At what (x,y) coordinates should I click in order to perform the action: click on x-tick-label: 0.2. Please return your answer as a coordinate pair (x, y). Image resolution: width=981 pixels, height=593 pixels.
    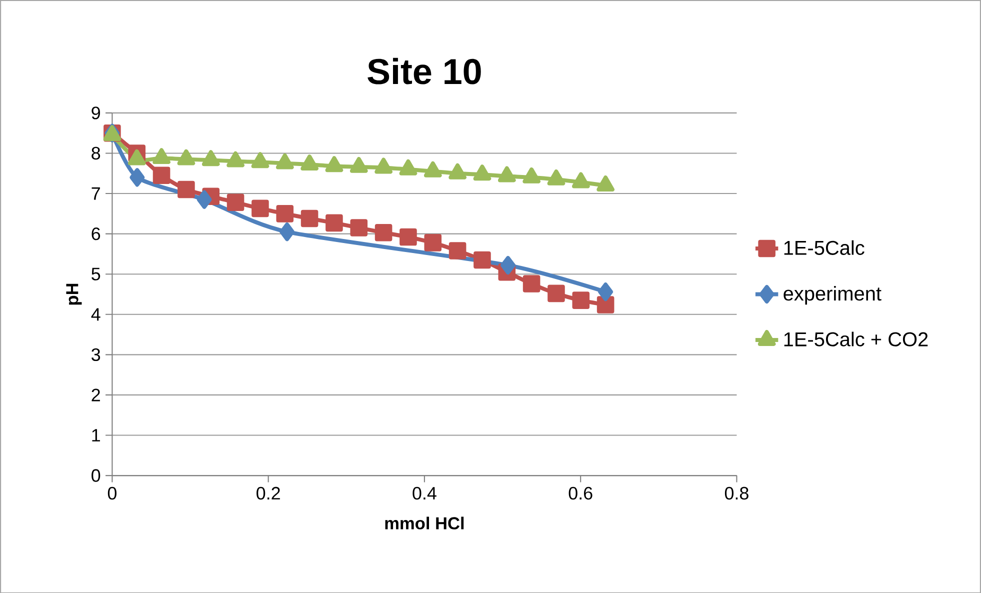
    Looking at the image, I should click on (268, 493).